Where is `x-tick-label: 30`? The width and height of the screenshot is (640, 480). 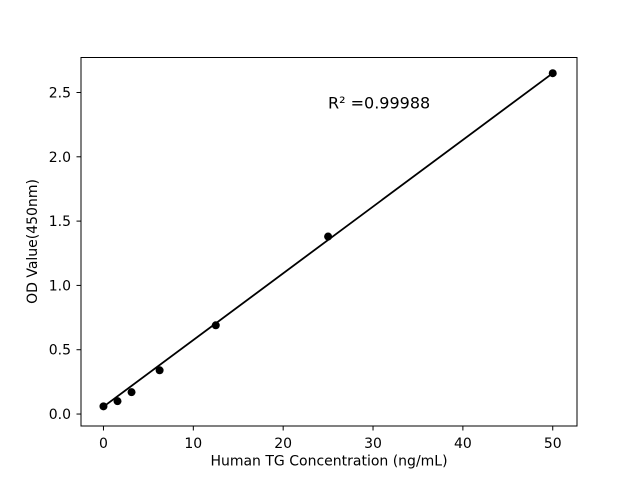
x-tick-label: 30 is located at coordinates (373, 444).